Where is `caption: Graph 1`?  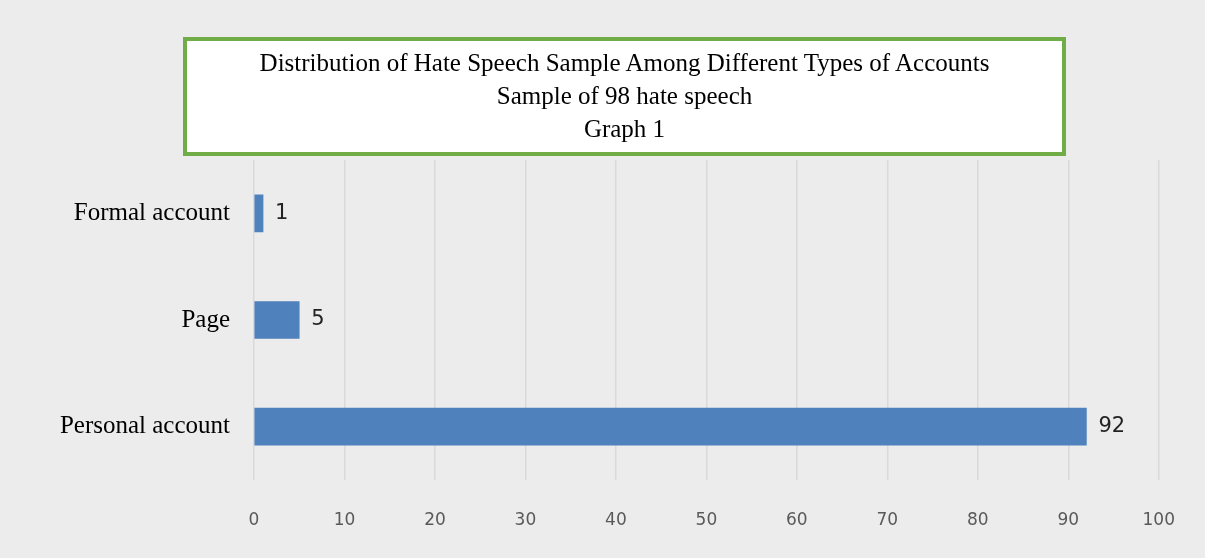 caption: Graph 1 is located at coordinates (624, 129).